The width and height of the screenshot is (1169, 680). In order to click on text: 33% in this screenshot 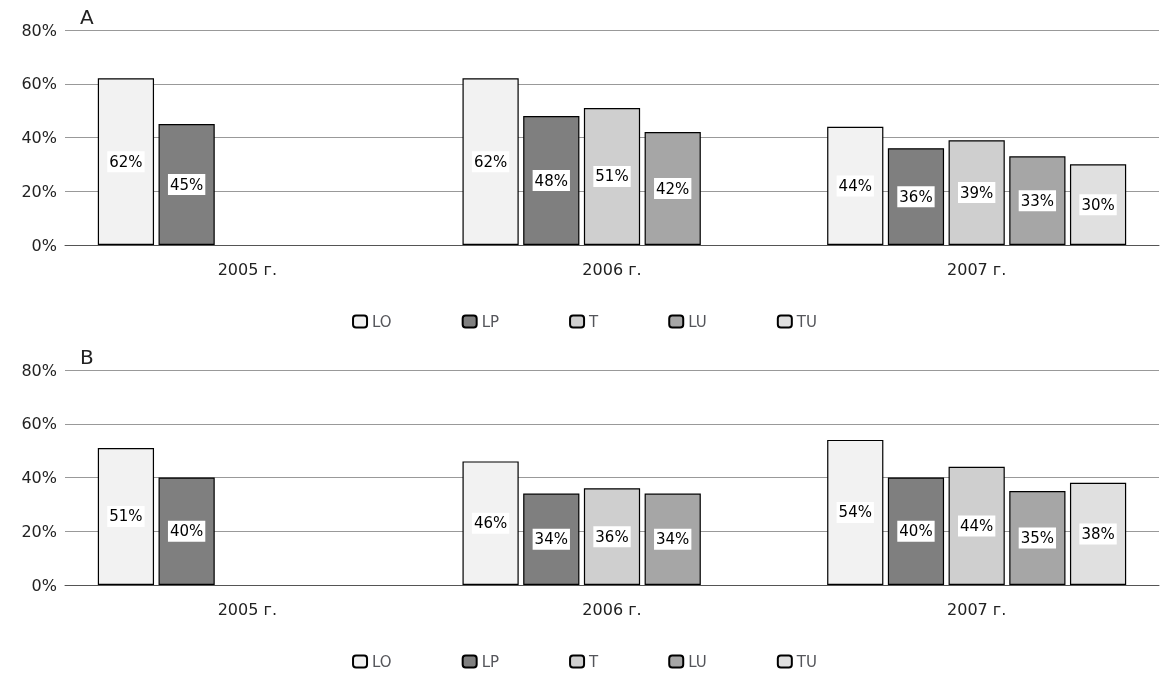, I will do `click(1037, 200)`.